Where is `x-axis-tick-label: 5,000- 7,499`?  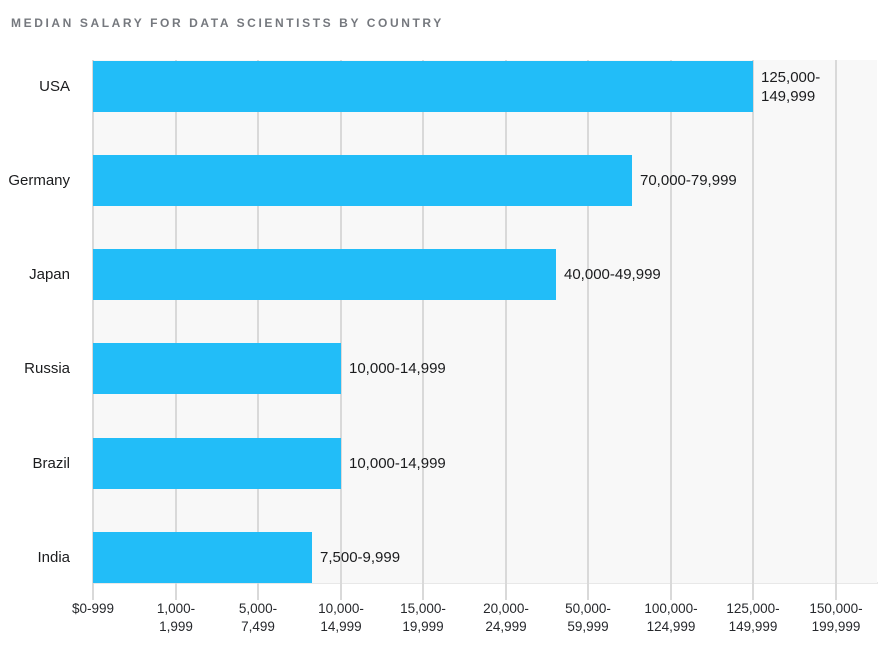 x-axis-tick-label: 5,000- 7,499 is located at coordinates (258, 618).